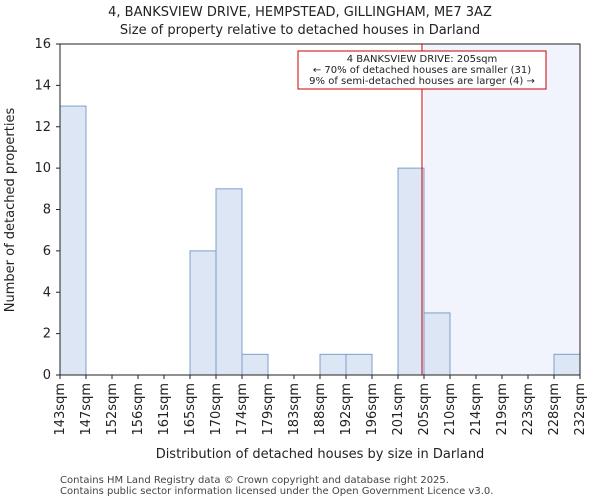  Describe the element at coordinates (372, 409) in the screenshot. I see `x-tick-label-196sqm: 196sqm` at that location.